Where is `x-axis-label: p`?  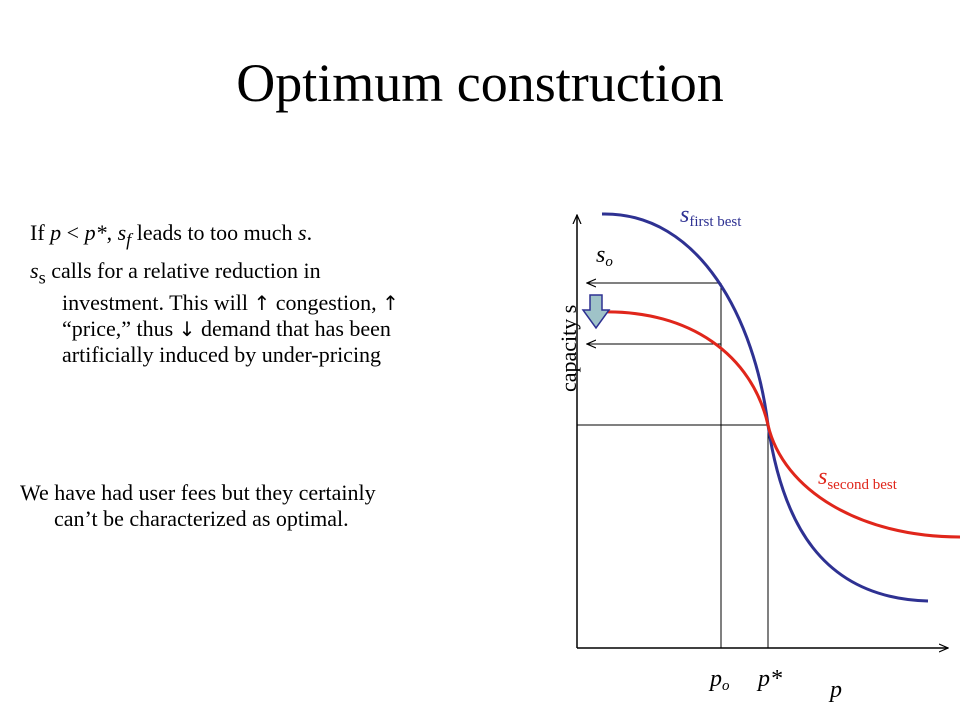
x-axis-label: p is located at coordinates (835, 690).